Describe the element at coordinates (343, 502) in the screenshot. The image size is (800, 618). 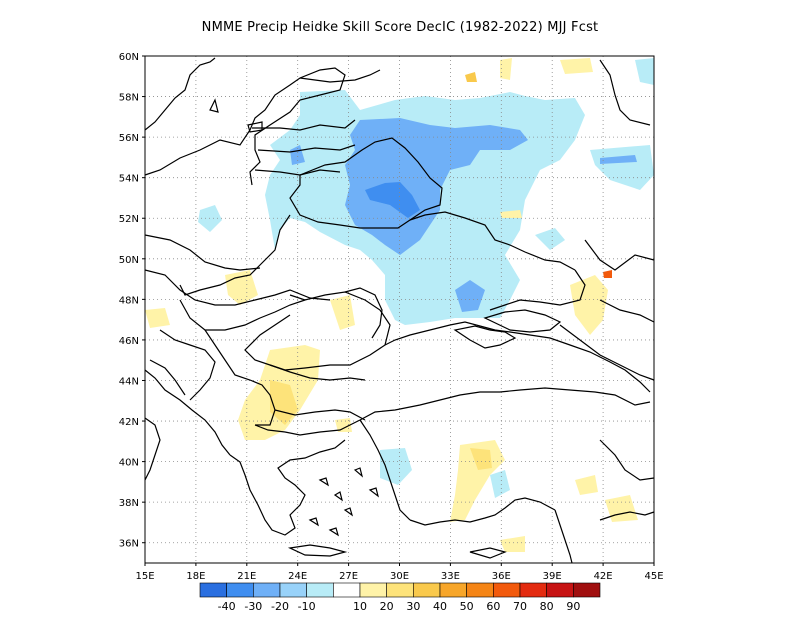
I see `aegean-islands` at that location.